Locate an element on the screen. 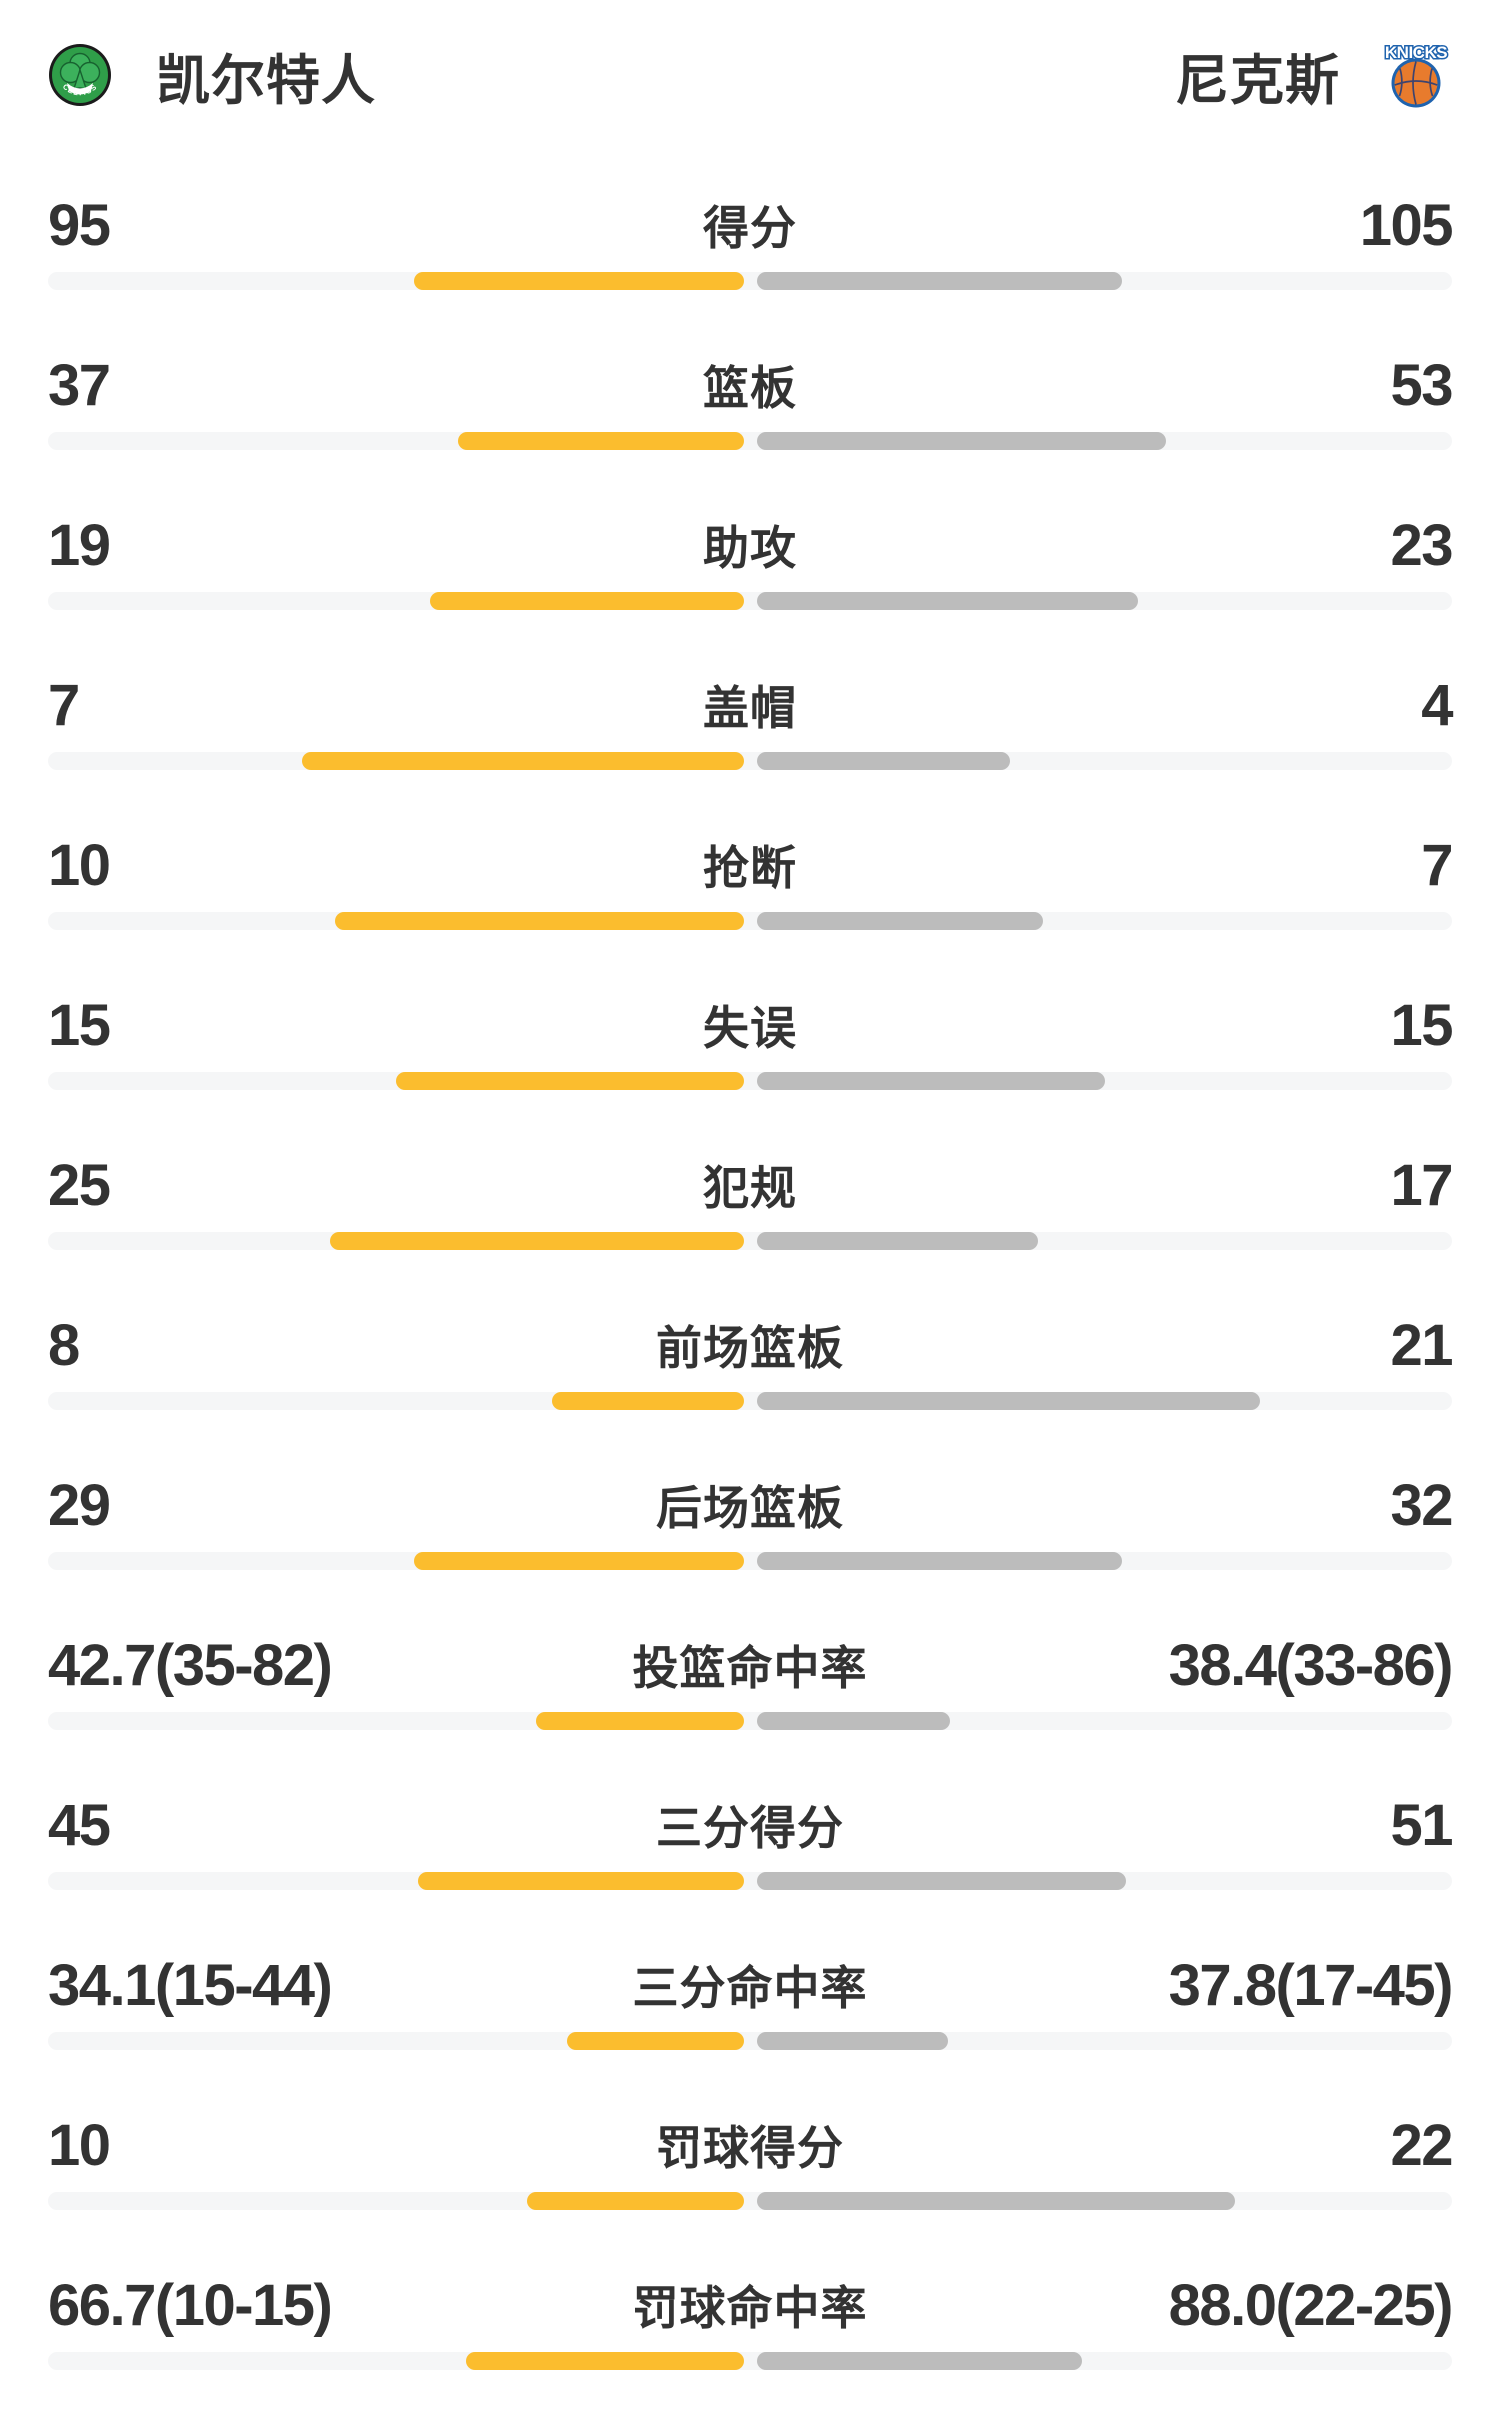  home-value: 7 is located at coordinates (64, 705).